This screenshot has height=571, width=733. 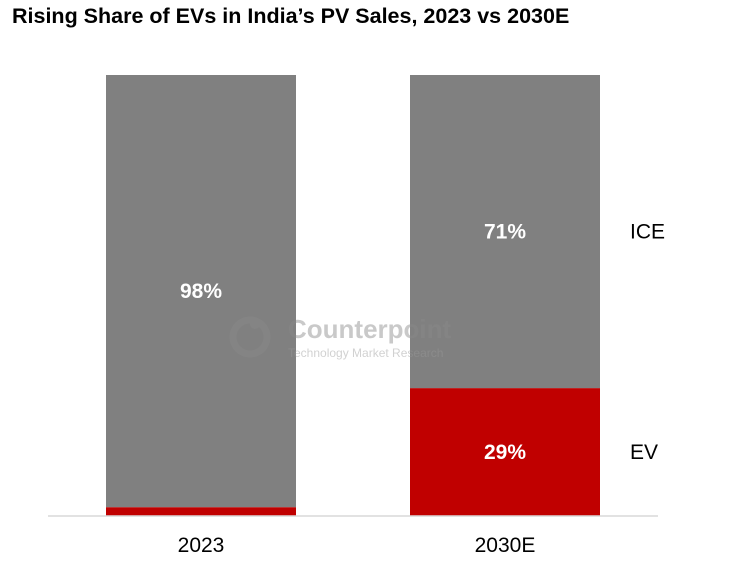 I want to click on counterpoint-logo-icon, so click(x=250, y=337).